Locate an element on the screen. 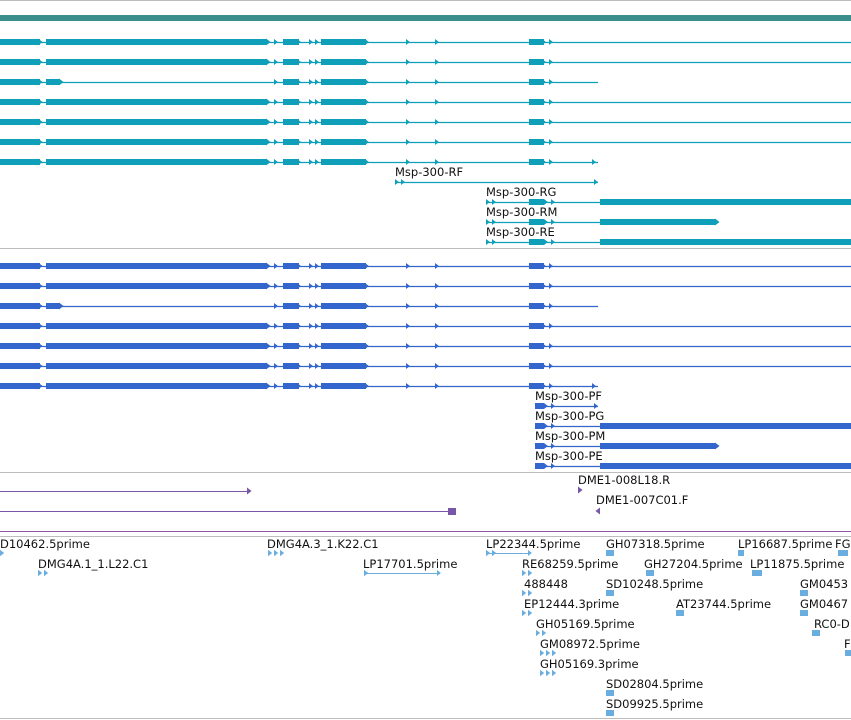 The width and height of the screenshot is (851, 720). est-label: SD02804.5prime is located at coordinates (655, 684).